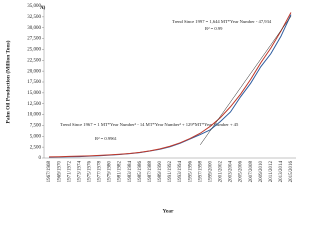 Image resolution: width=320 pixels, height=240 pixels. I want to click on y-tick-label: 7,500, so click(36, 126).